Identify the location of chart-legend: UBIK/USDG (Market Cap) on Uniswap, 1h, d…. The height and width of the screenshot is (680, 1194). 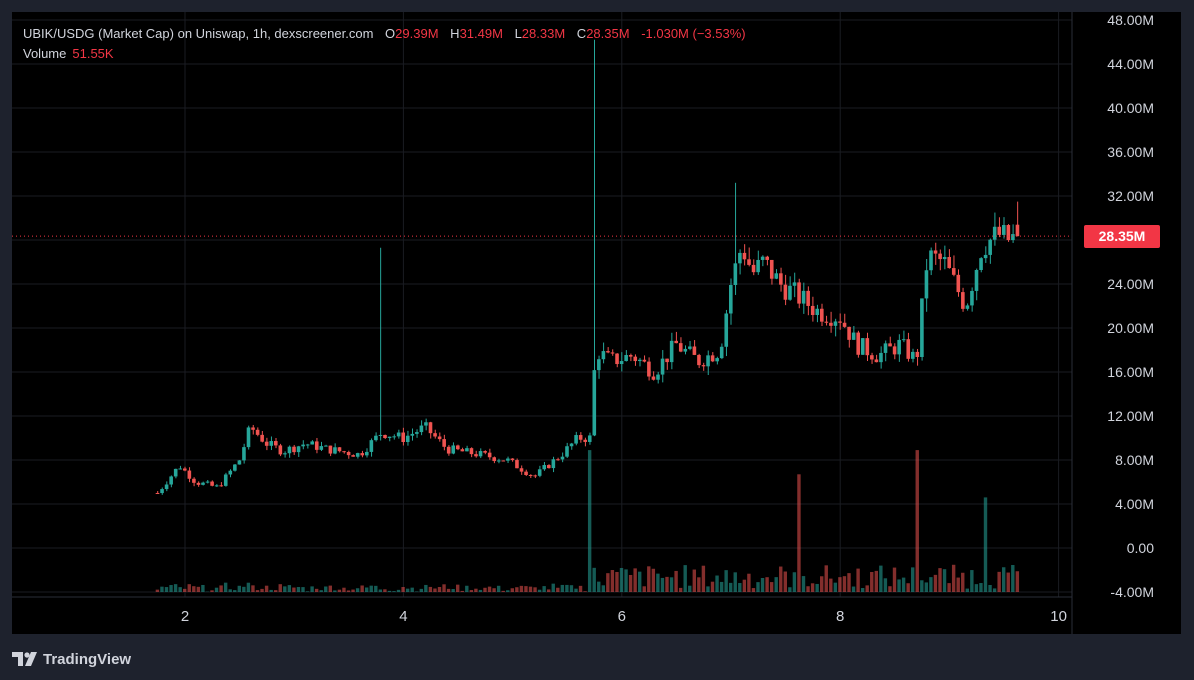
(384, 44).